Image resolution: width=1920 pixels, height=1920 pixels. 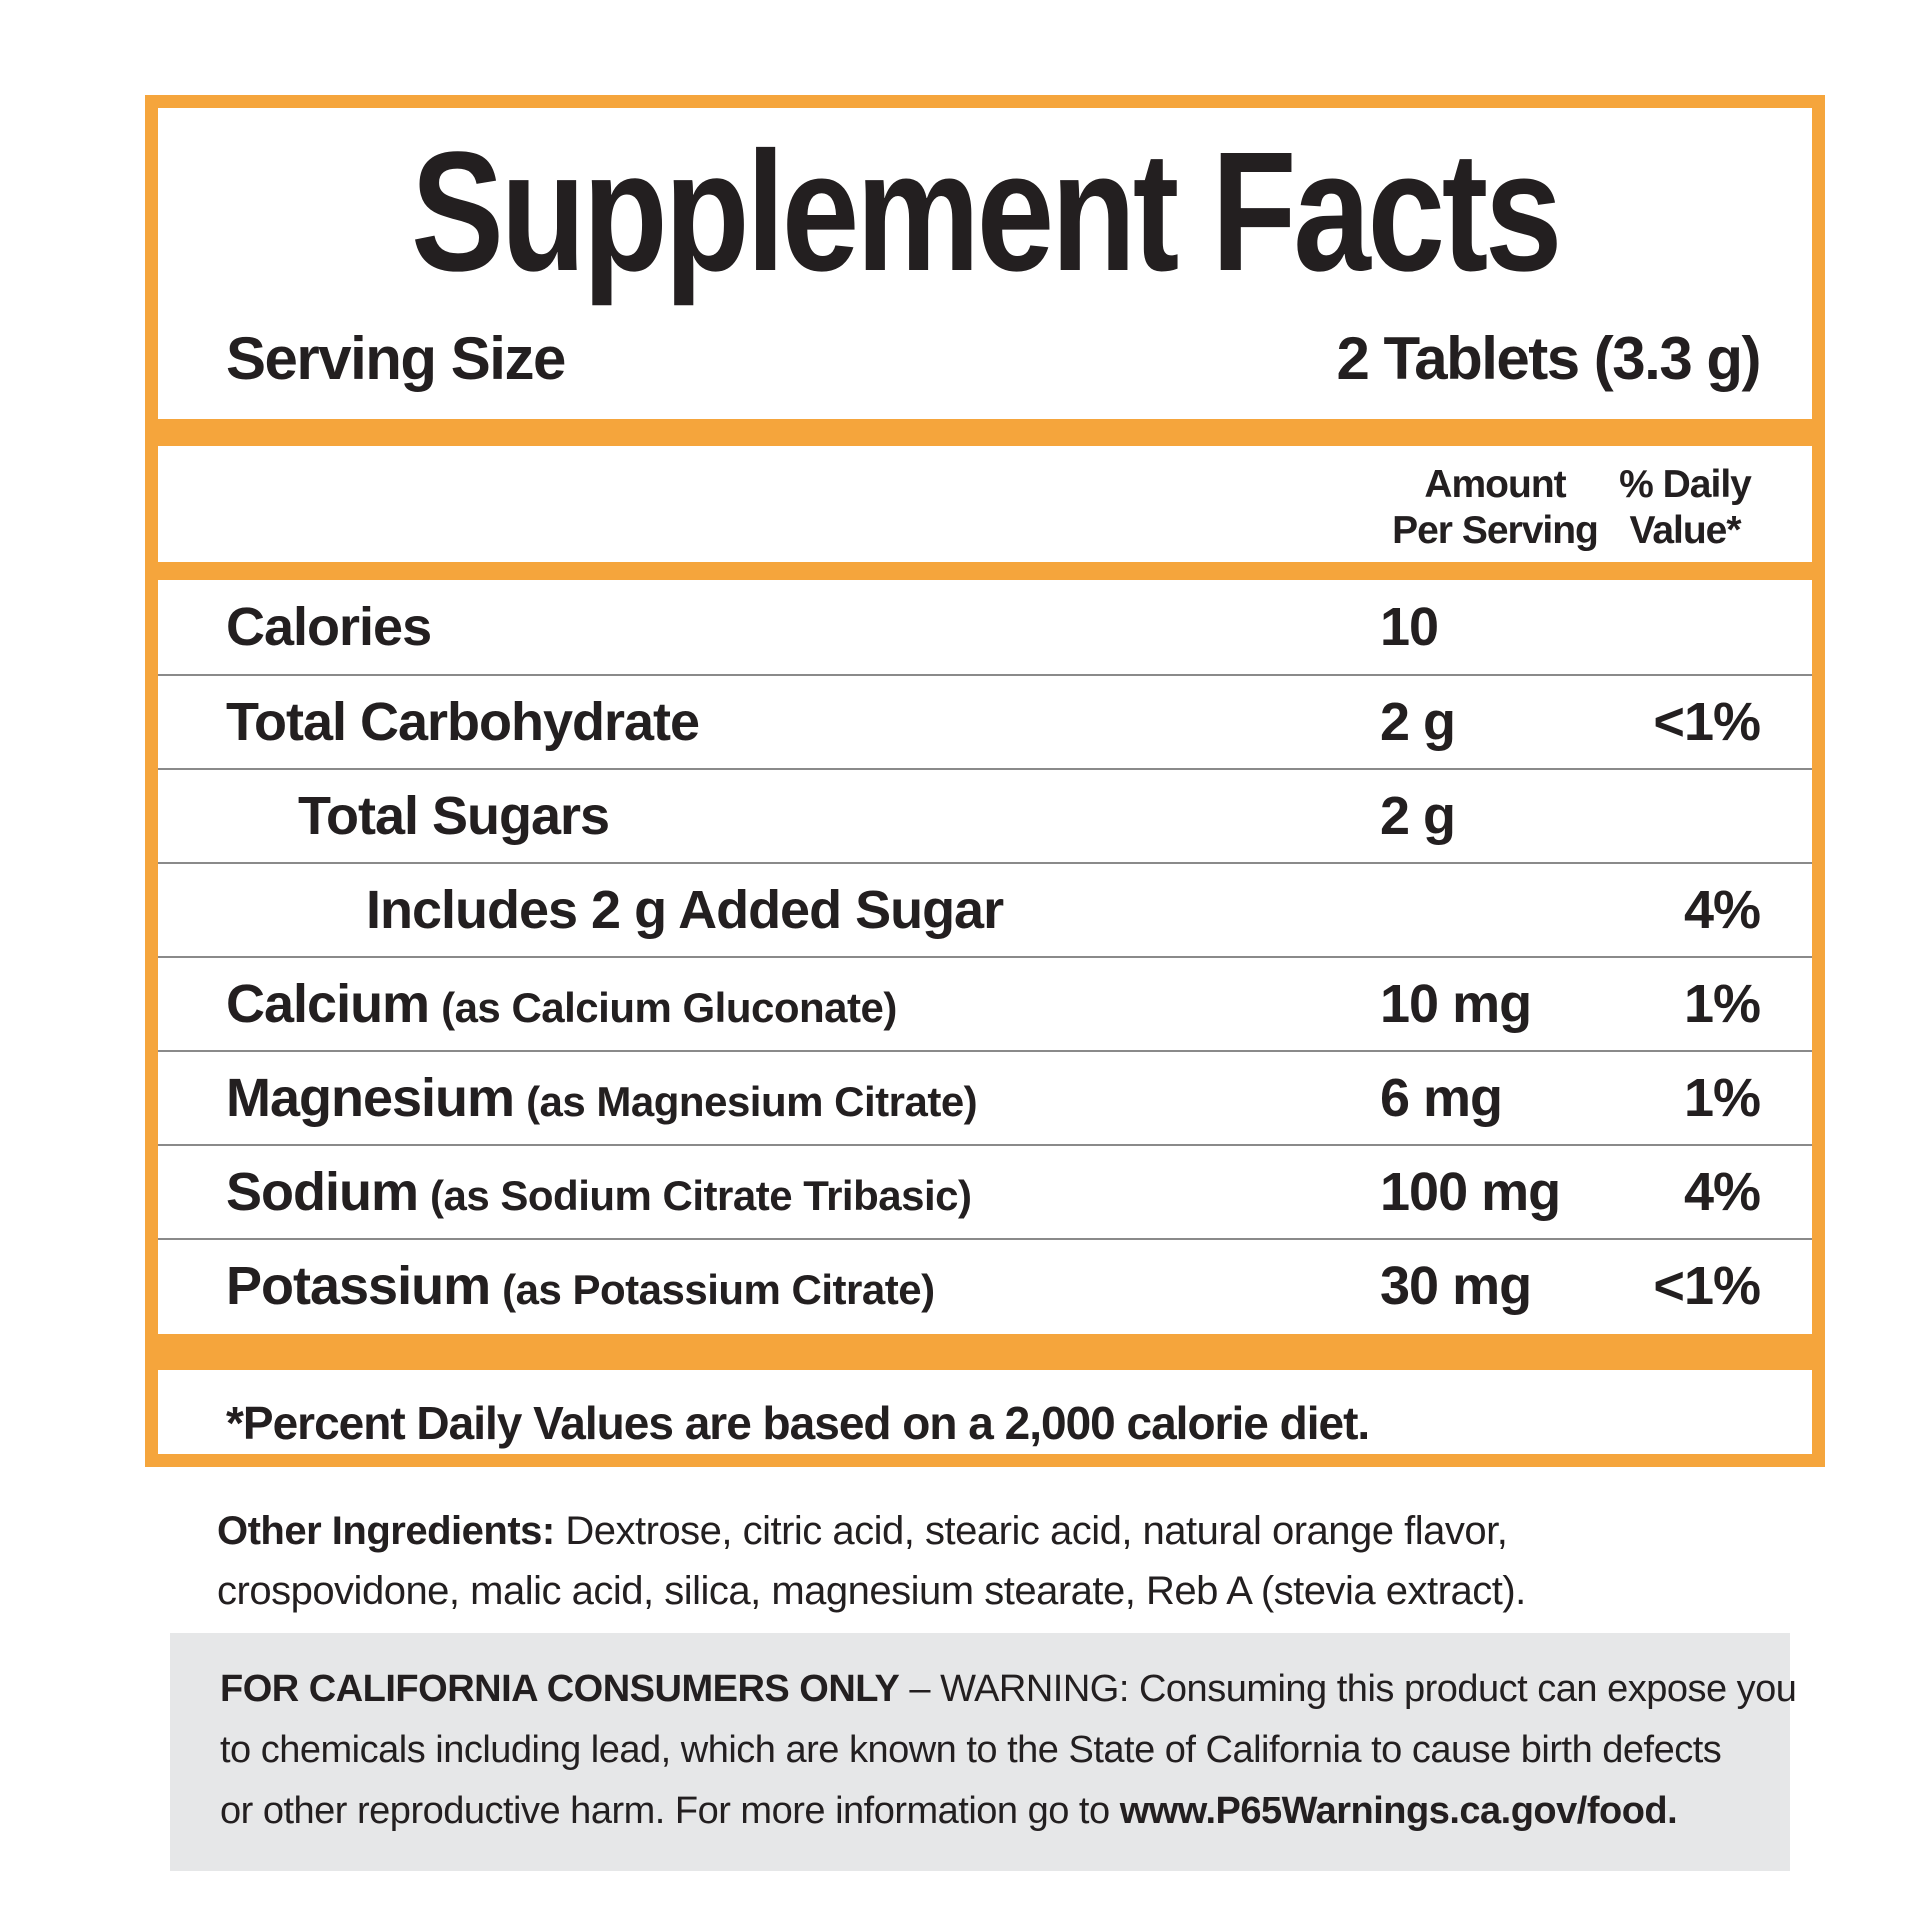 I want to click on nutrient-name: Potassium, so click(x=358, y=1286).